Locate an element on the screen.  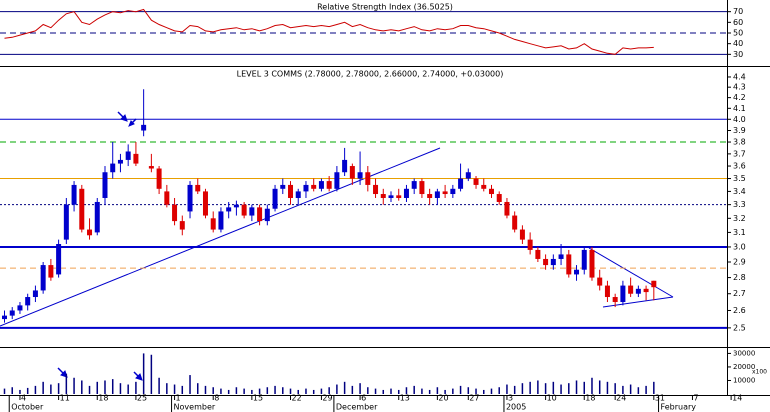
y-tick-label: 4.1 is located at coordinates (739, 108).